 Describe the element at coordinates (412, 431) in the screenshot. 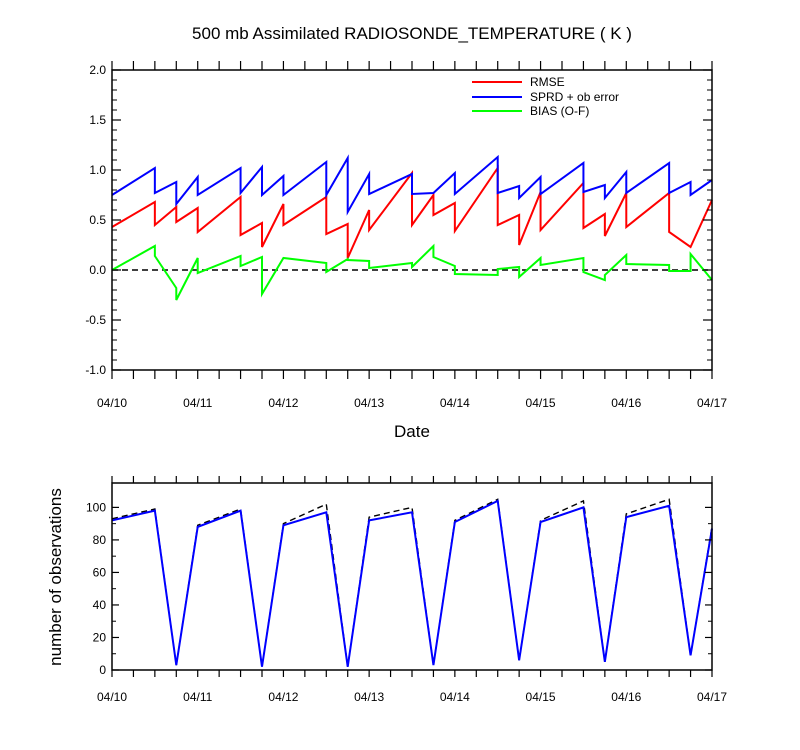

I see `x-axis-title: Date` at that location.